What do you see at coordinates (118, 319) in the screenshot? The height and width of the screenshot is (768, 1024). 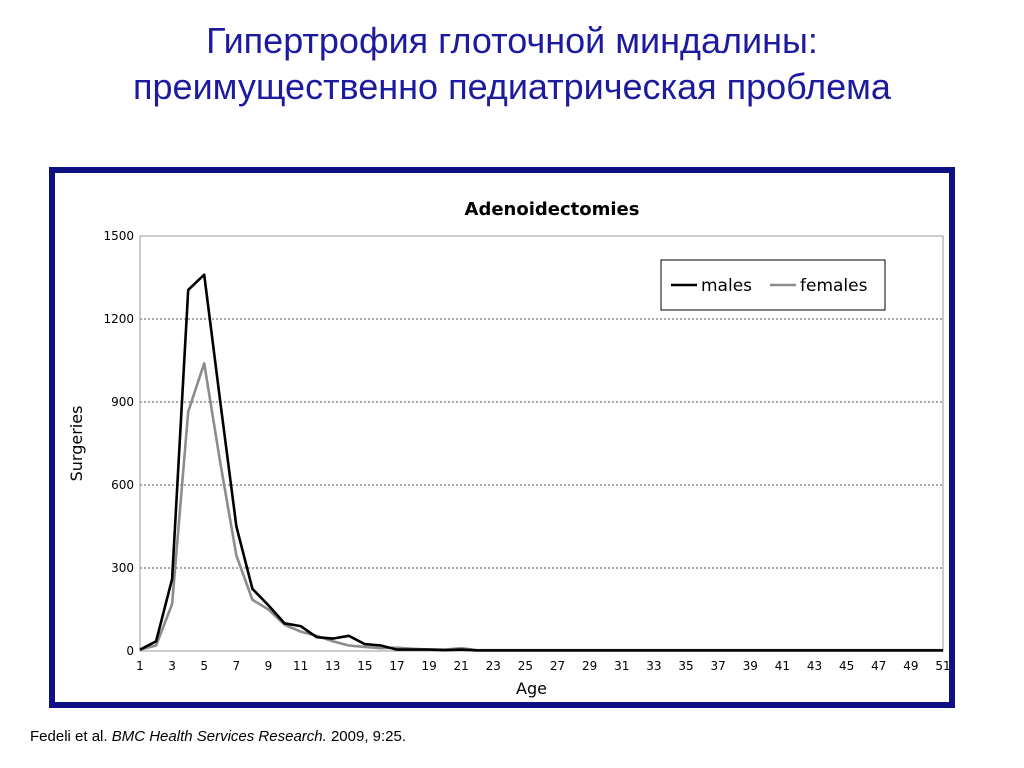 I see `y-tick-label-4: 1200` at bounding box center [118, 319].